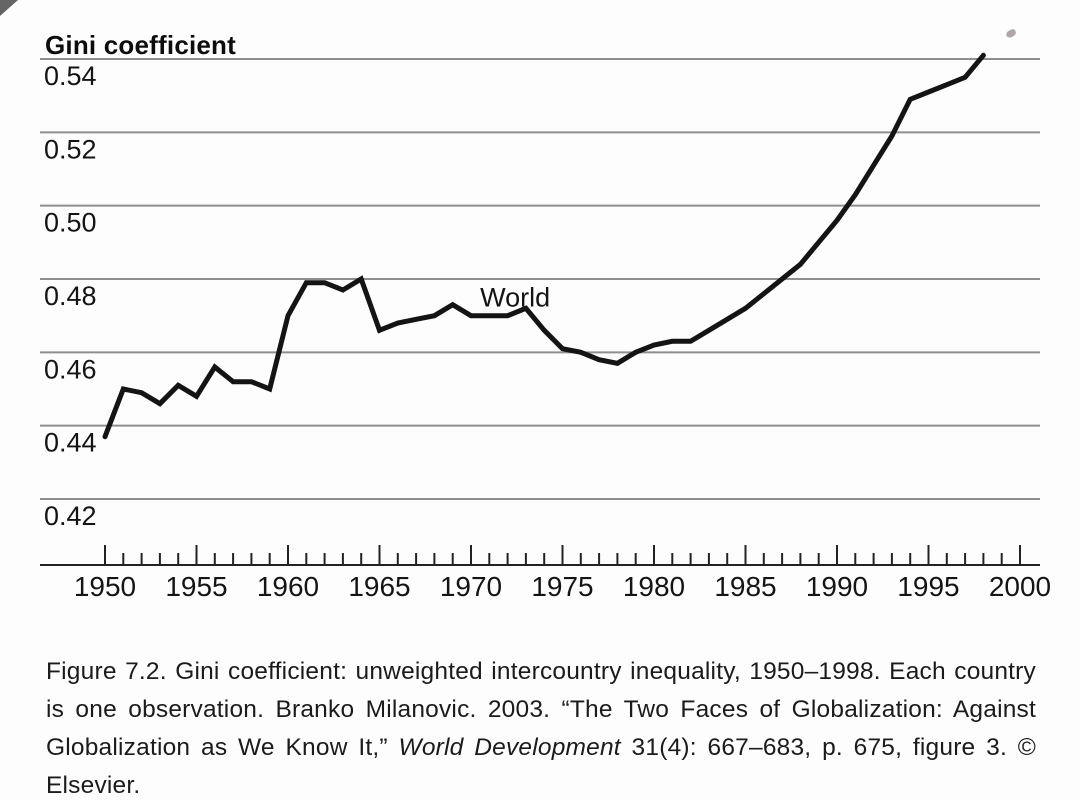 The image size is (1080, 800). Describe the element at coordinates (70, 296) in the screenshot. I see `y-tick-label: 0.48` at that location.